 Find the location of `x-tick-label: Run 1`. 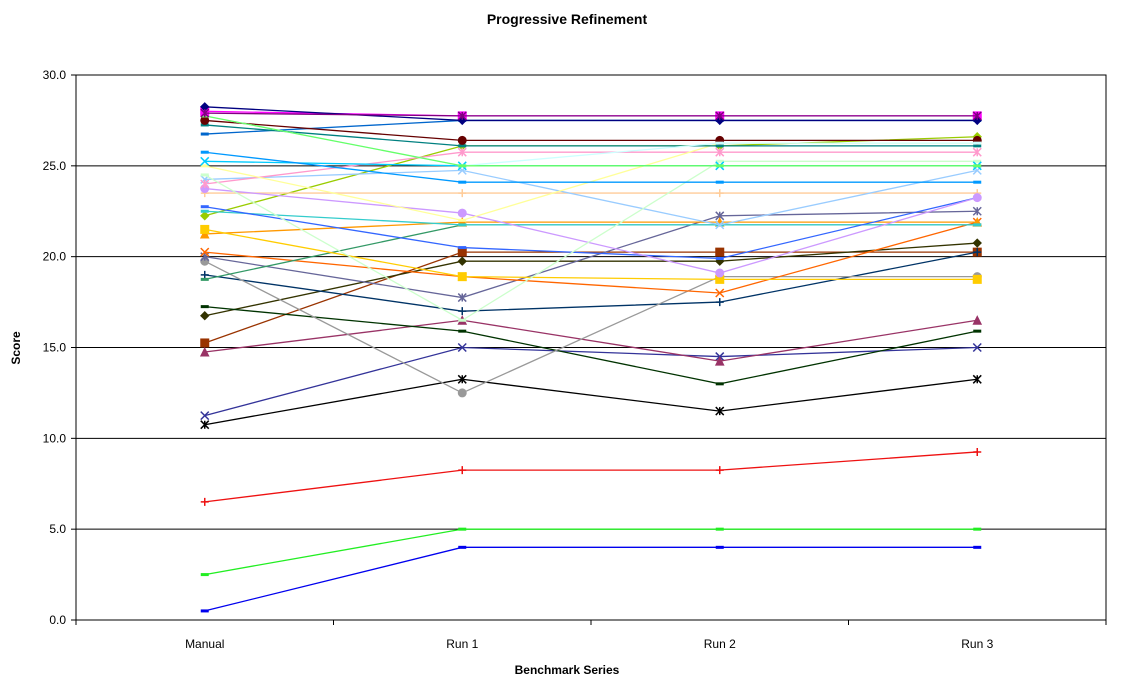

x-tick-label: Run 1 is located at coordinates (462, 644).